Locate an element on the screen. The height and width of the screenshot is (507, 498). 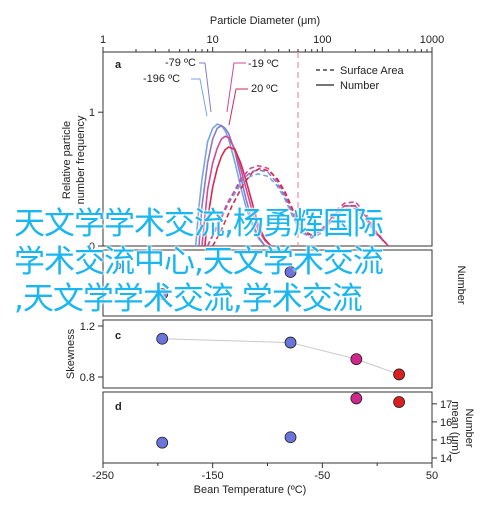
top-axis: Particle Diameter (μm) 1 10 100 1000 is located at coordinates (272, 33).